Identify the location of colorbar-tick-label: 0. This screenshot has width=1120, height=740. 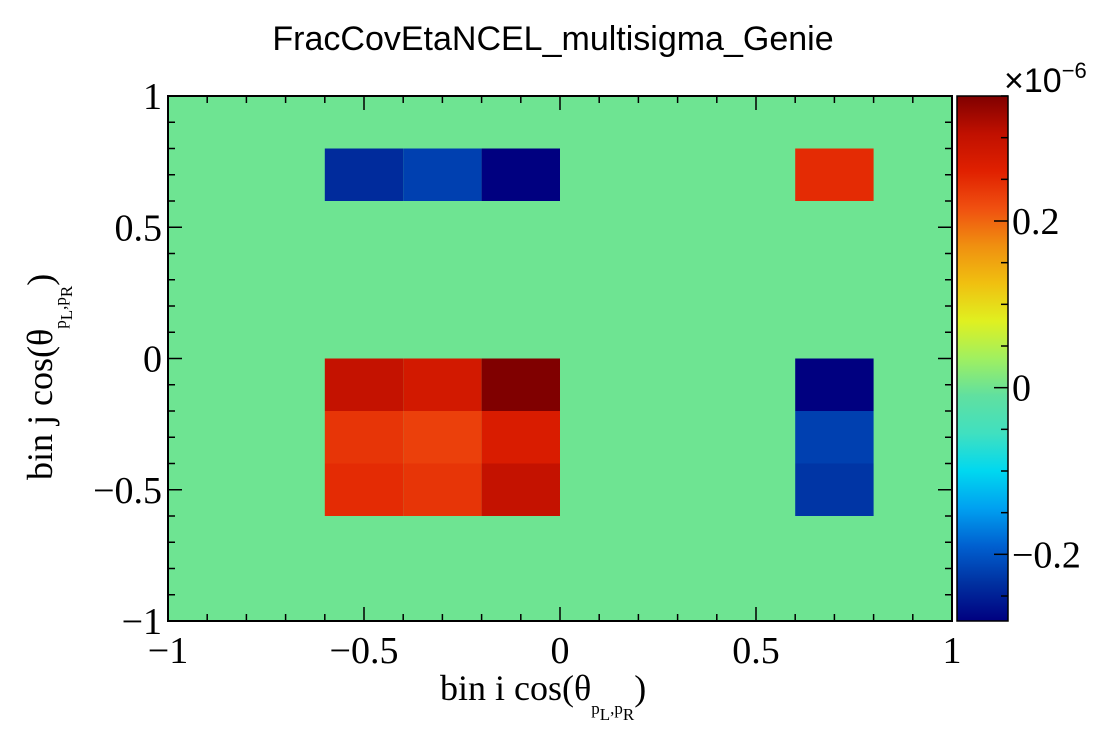
(1021, 389).